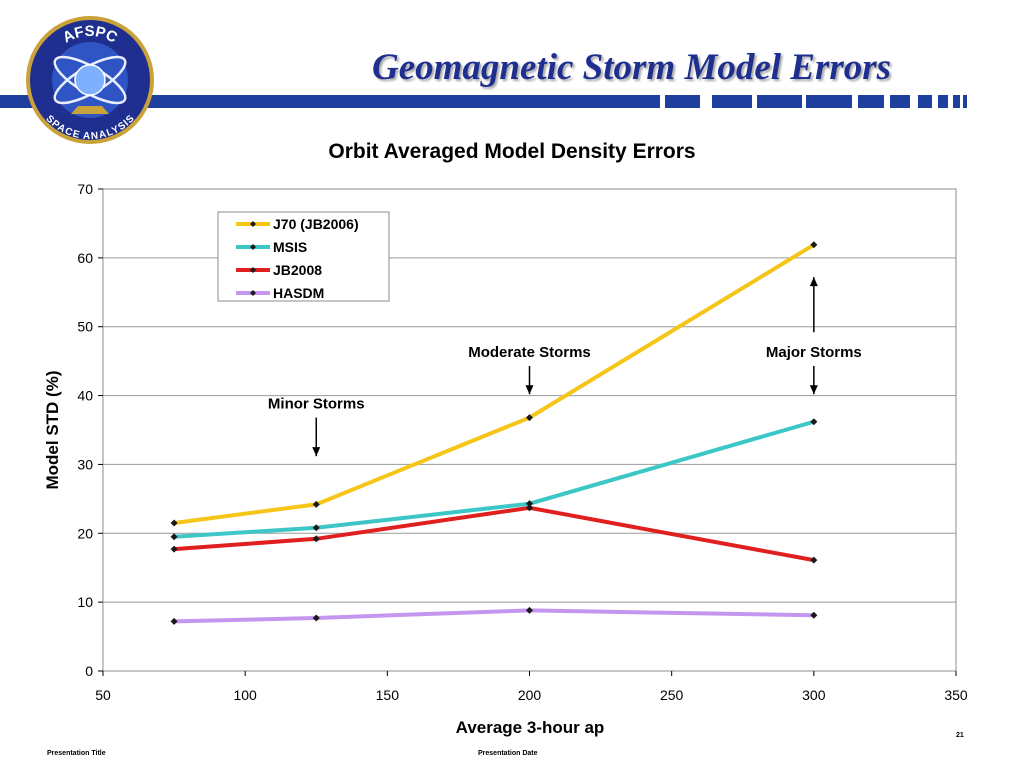 This screenshot has height=768, width=1024. Describe the element at coordinates (814, 352) in the screenshot. I see `annotation-label: Major Storms` at that location.